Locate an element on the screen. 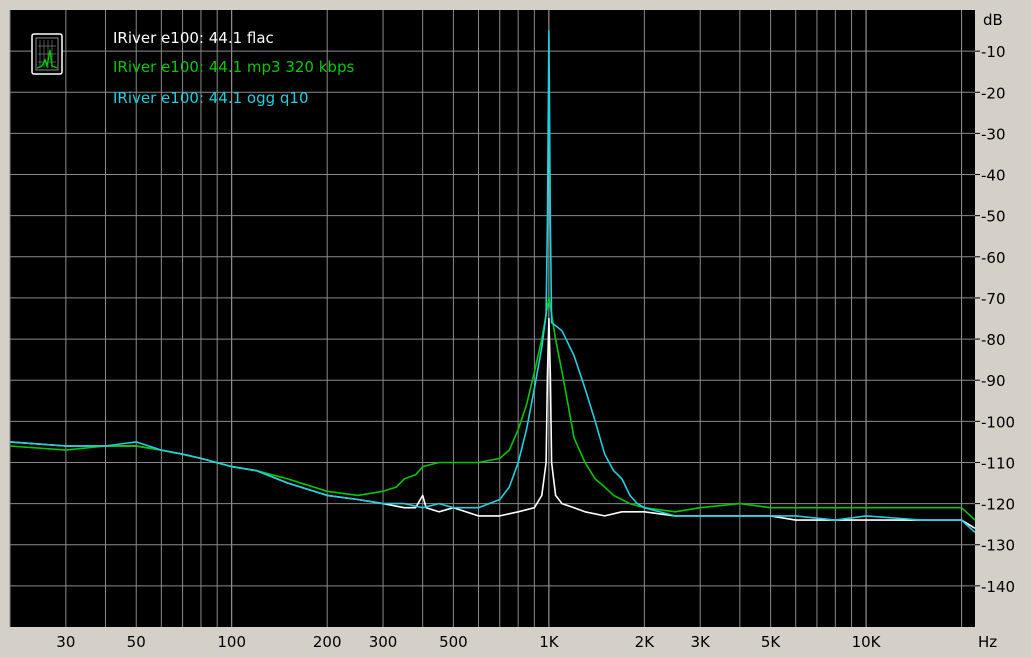  y-tick-label: -30 is located at coordinates (993, 134).